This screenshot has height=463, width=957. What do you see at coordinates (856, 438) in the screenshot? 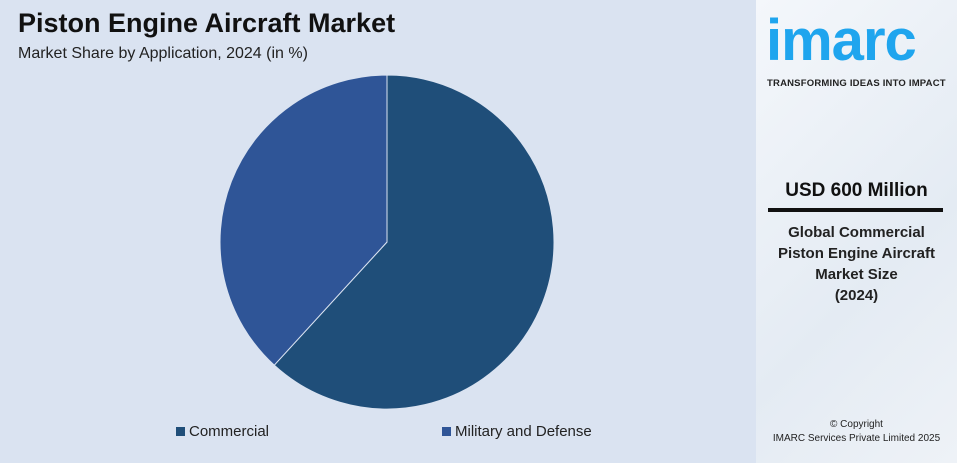
I see `company-line: IMARC Services Private Limited 2025` at bounding box center [856, 438].